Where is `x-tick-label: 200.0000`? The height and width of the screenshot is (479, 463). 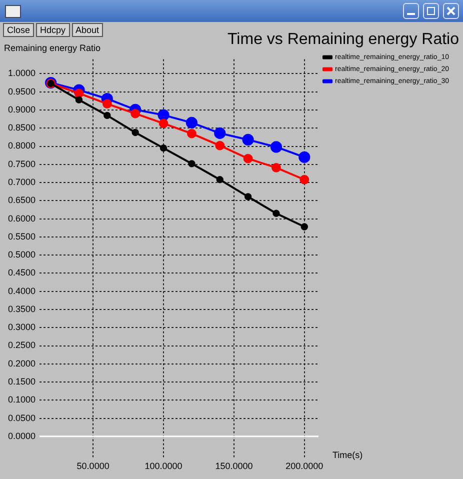 x-tick-label: 200.0000 is located at coordinates (305, 466).